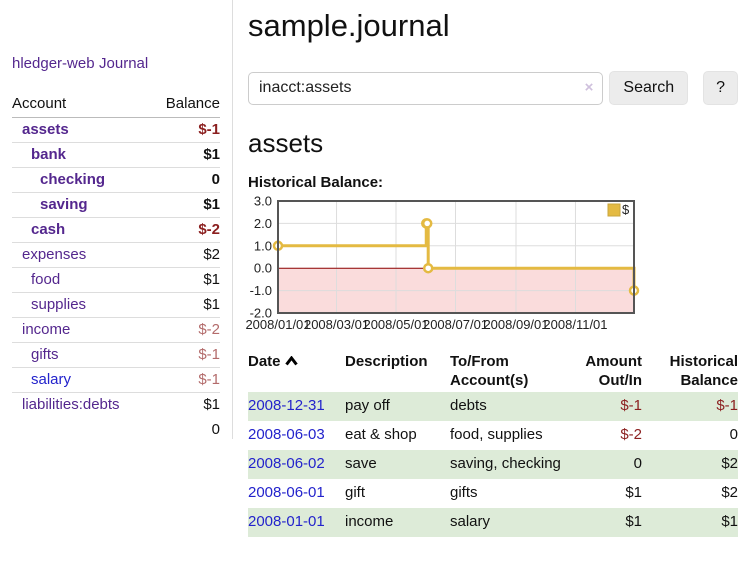 This screenshot has width=742, height=582. Describe the element at coordinates (116, 180) in the screenshot. I see `account-row: checking 0` at that location.